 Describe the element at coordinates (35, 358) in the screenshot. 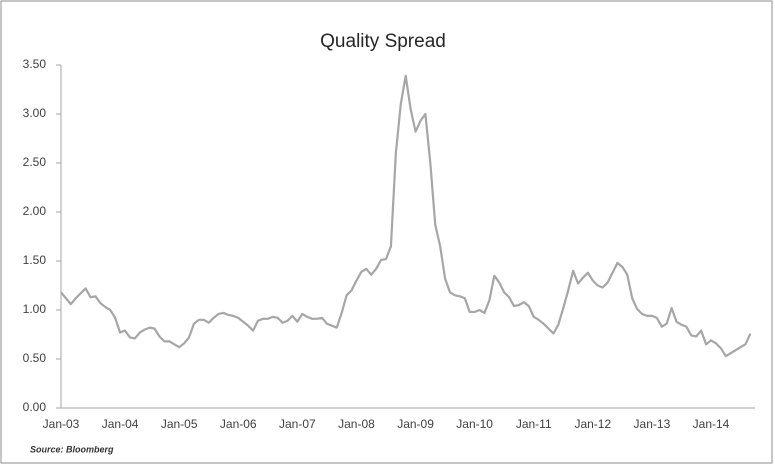

I see `y-tick-label: 0.50` at that location.